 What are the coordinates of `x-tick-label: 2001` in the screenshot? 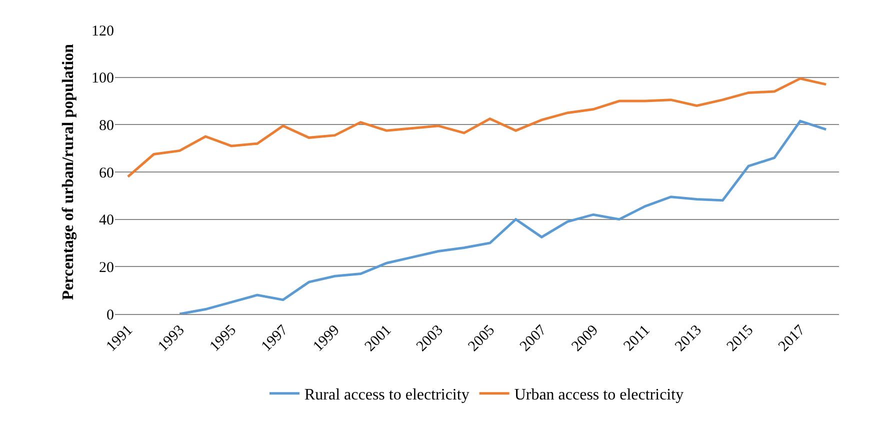 It's located at (378, 338).